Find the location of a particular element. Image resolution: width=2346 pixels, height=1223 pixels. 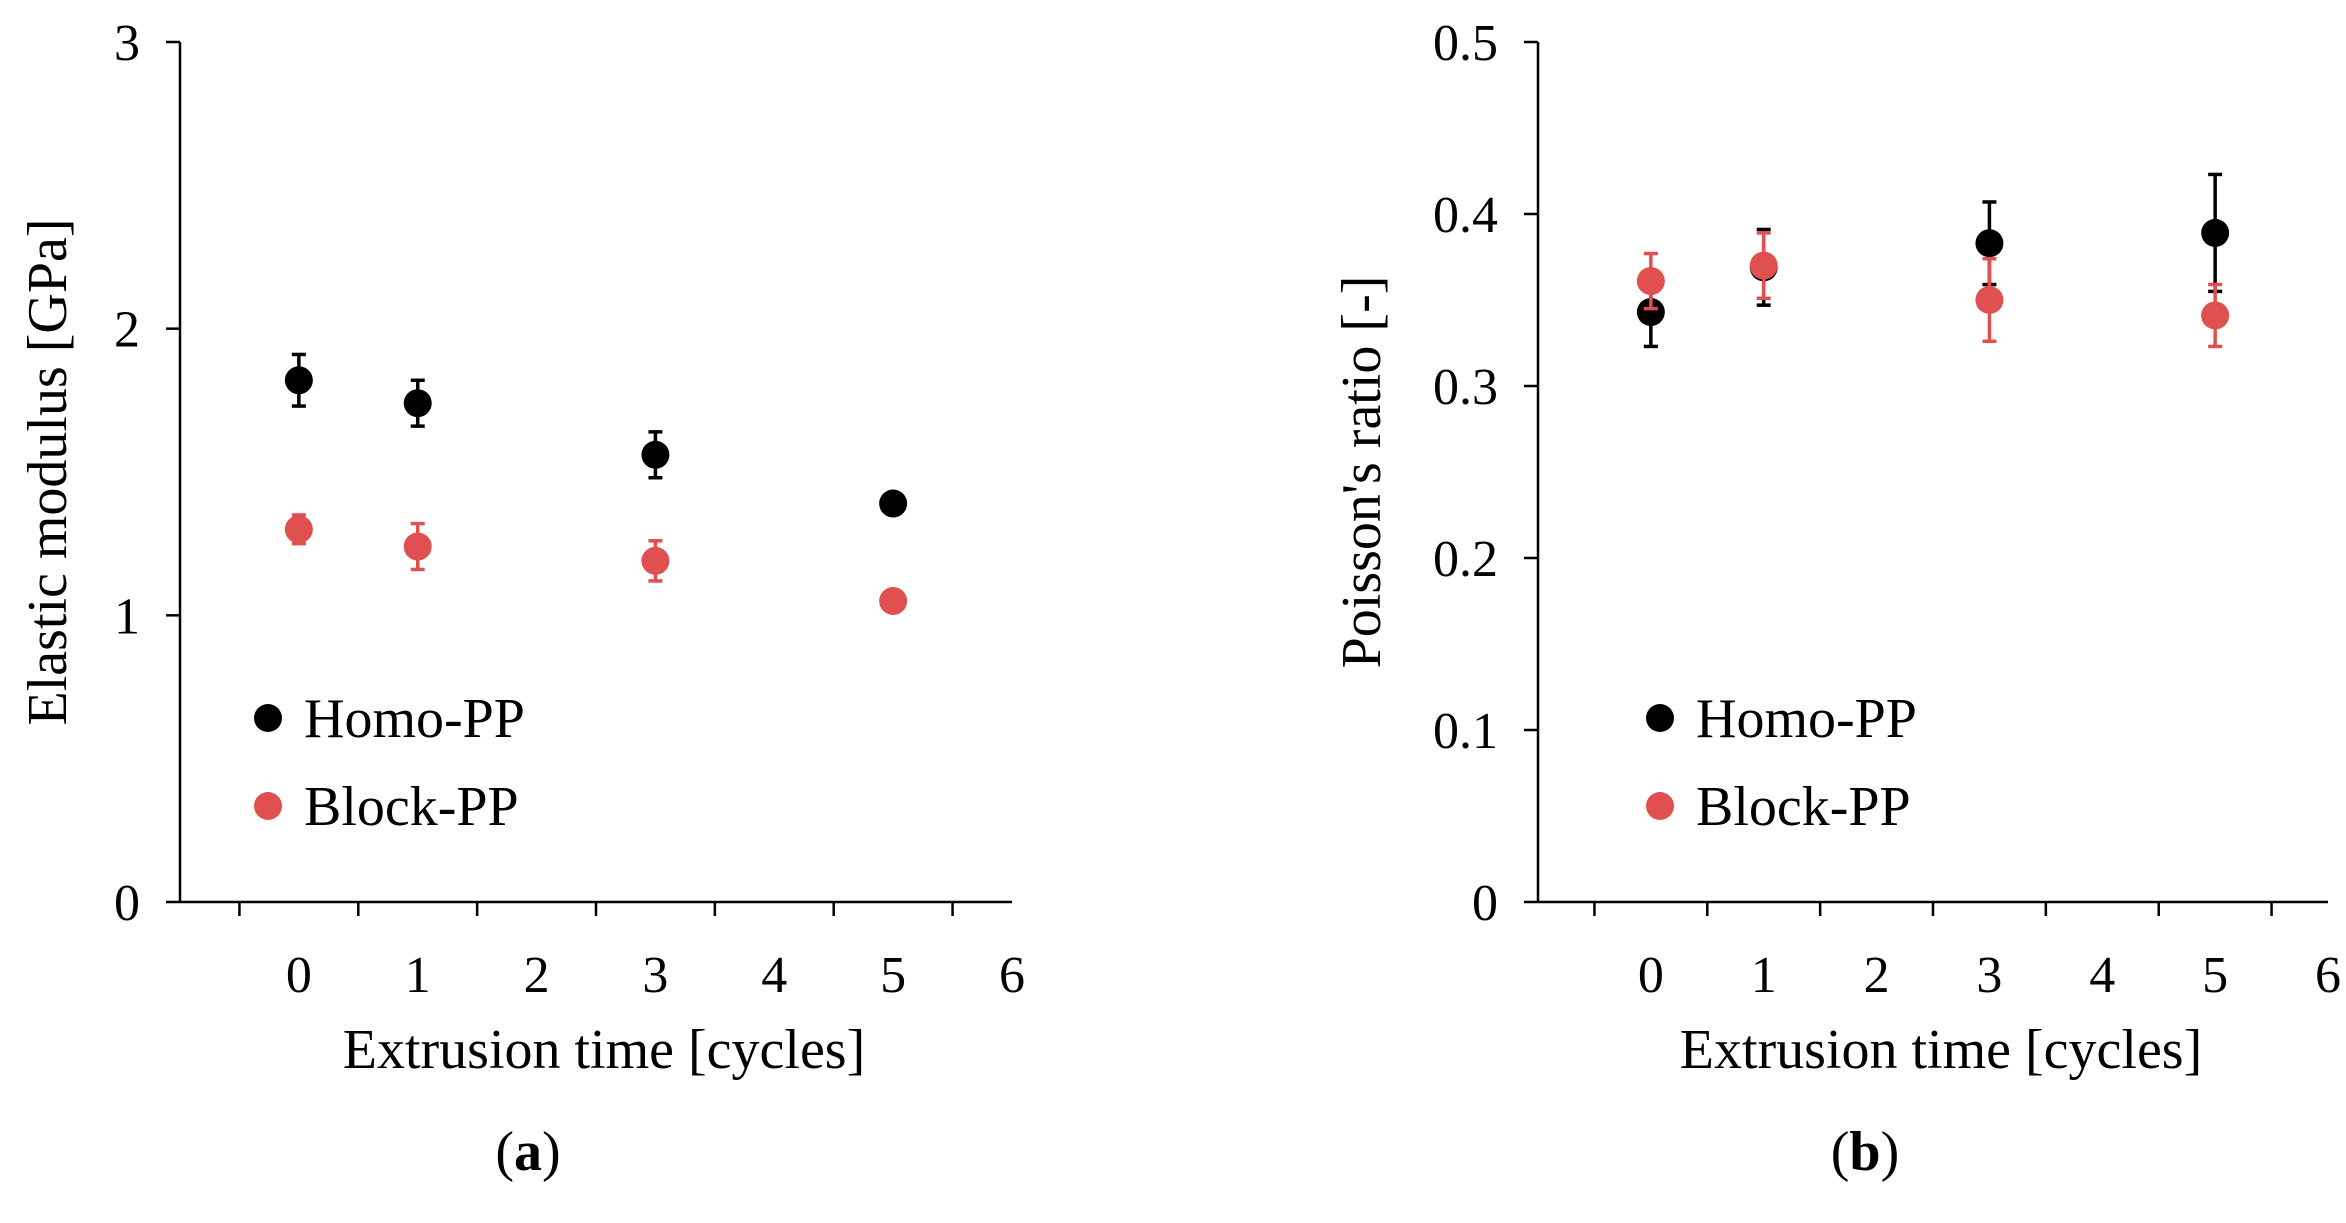

panel-caption: (a) is located at coordinates (527, 1152).